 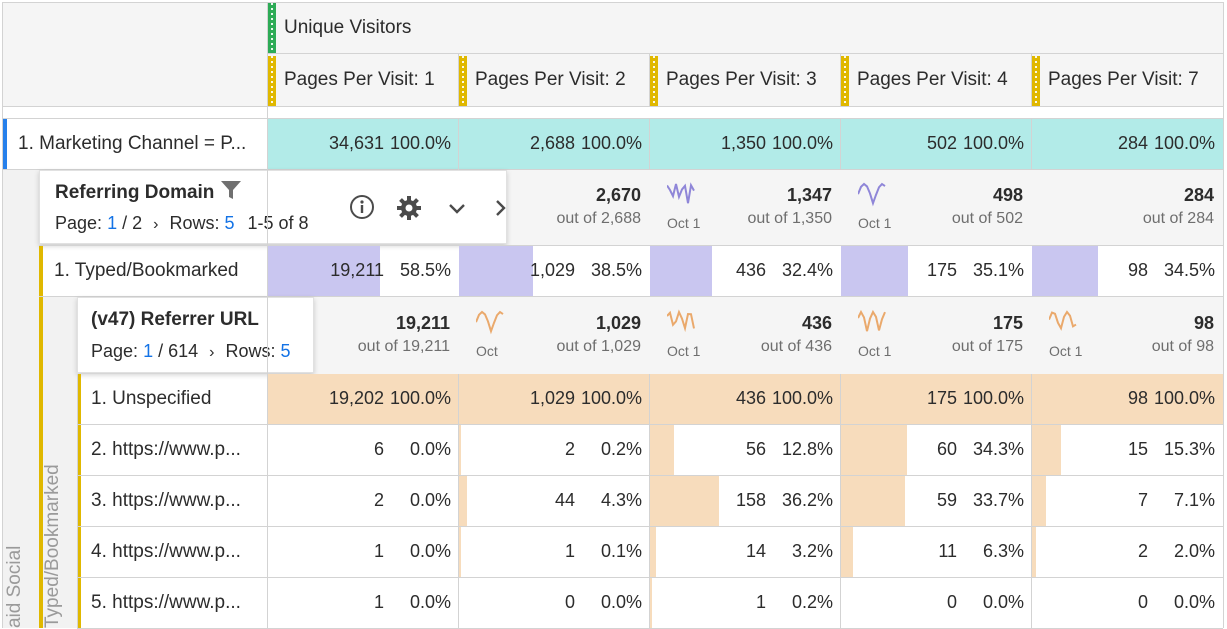 What do you see at coordinates (359, 79) in the screenshot?
I see `column-header-label: Pages Per Visit: 1` at bounding box center [359, 79].